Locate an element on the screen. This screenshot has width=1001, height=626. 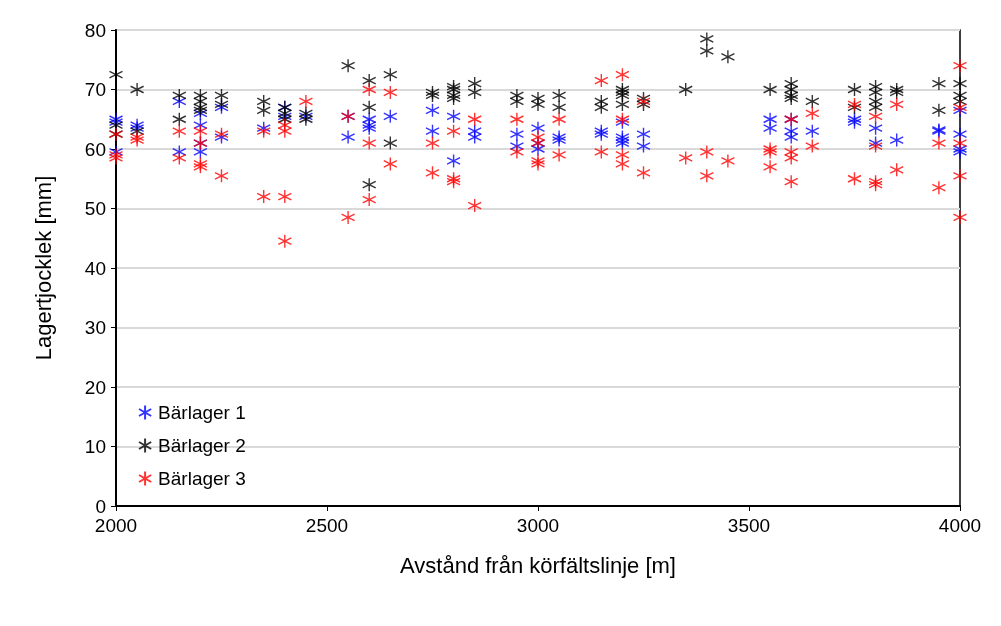
y-tick-label: 30 is located at coordinates (95, 327).